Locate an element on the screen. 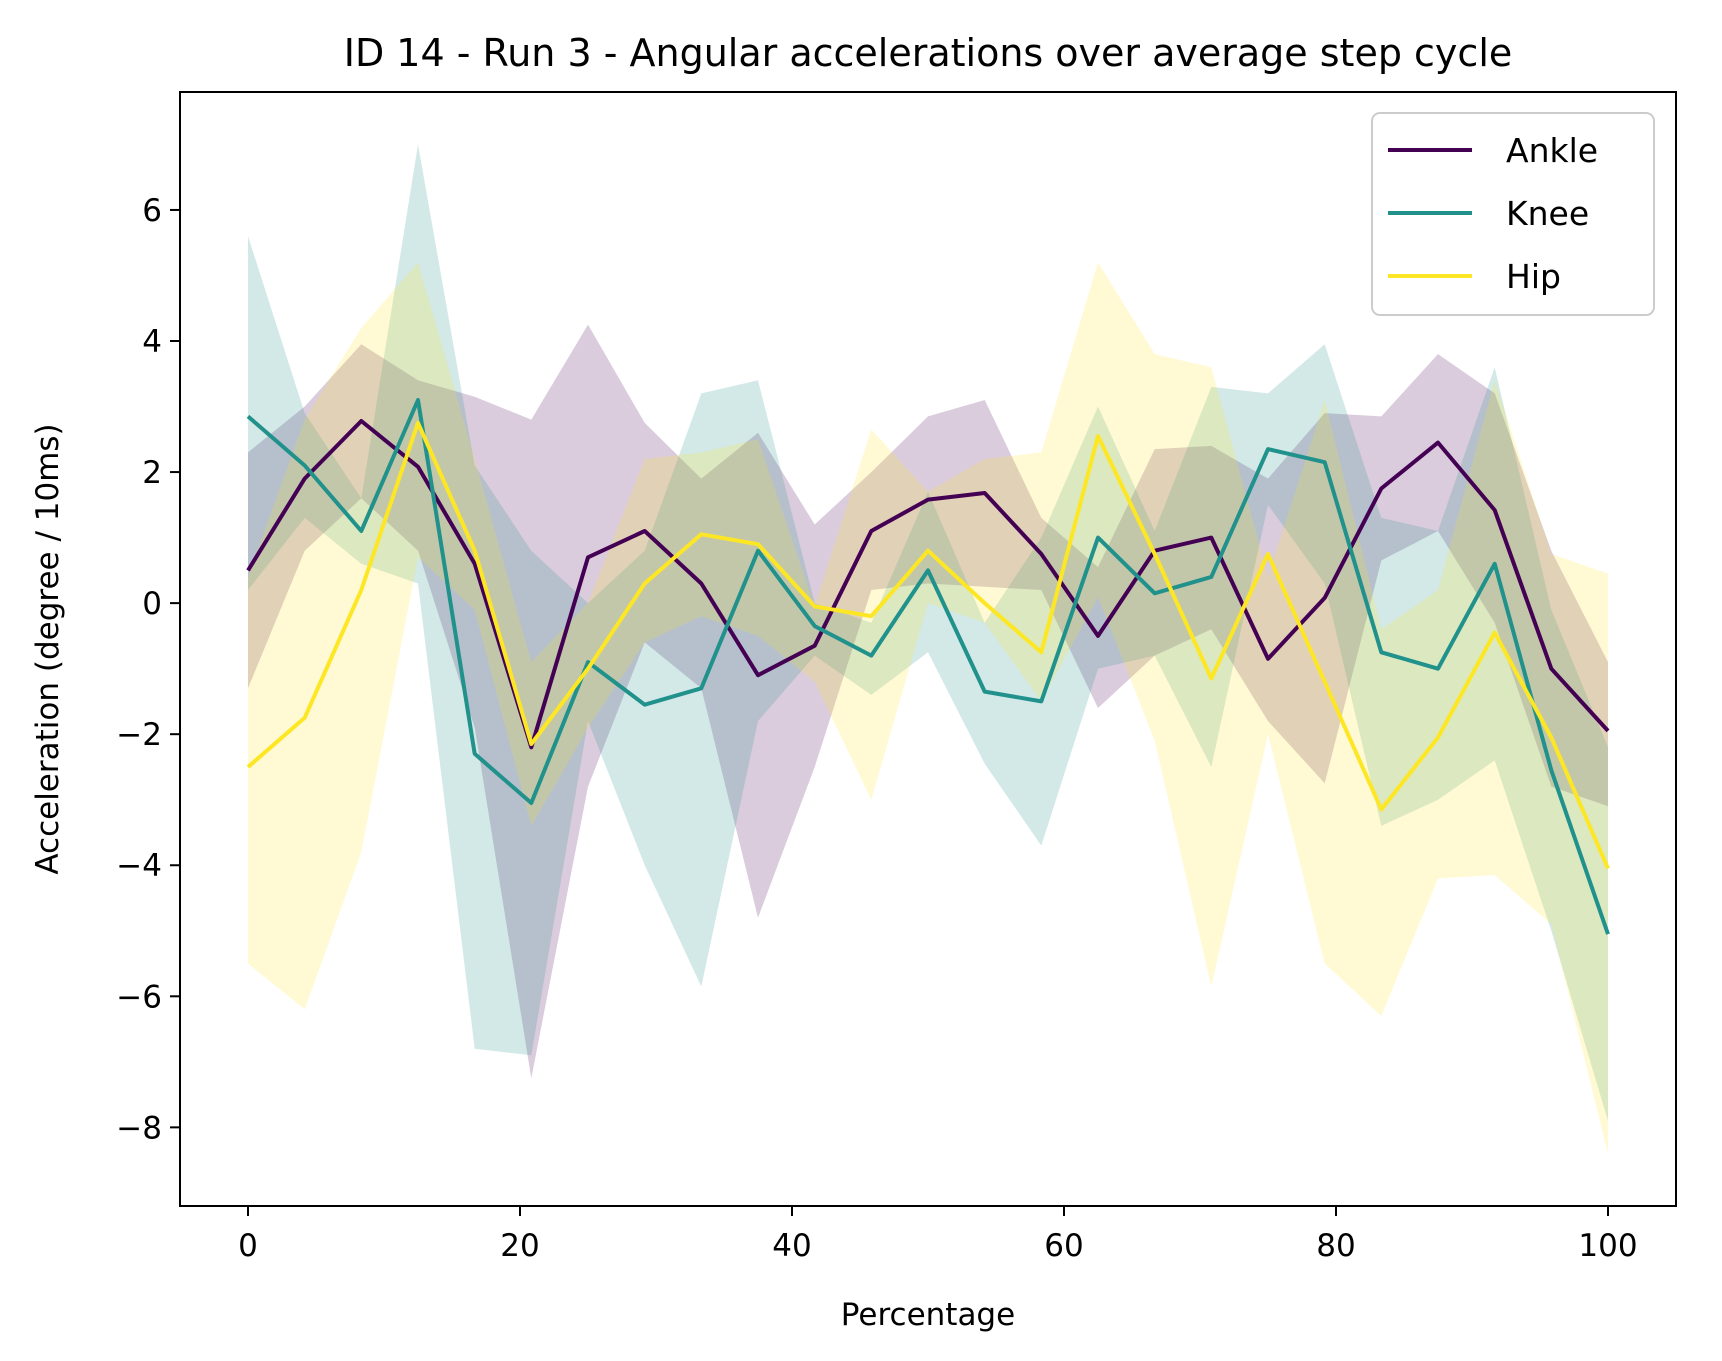  legend-box is located at coordinates (1513, 214).